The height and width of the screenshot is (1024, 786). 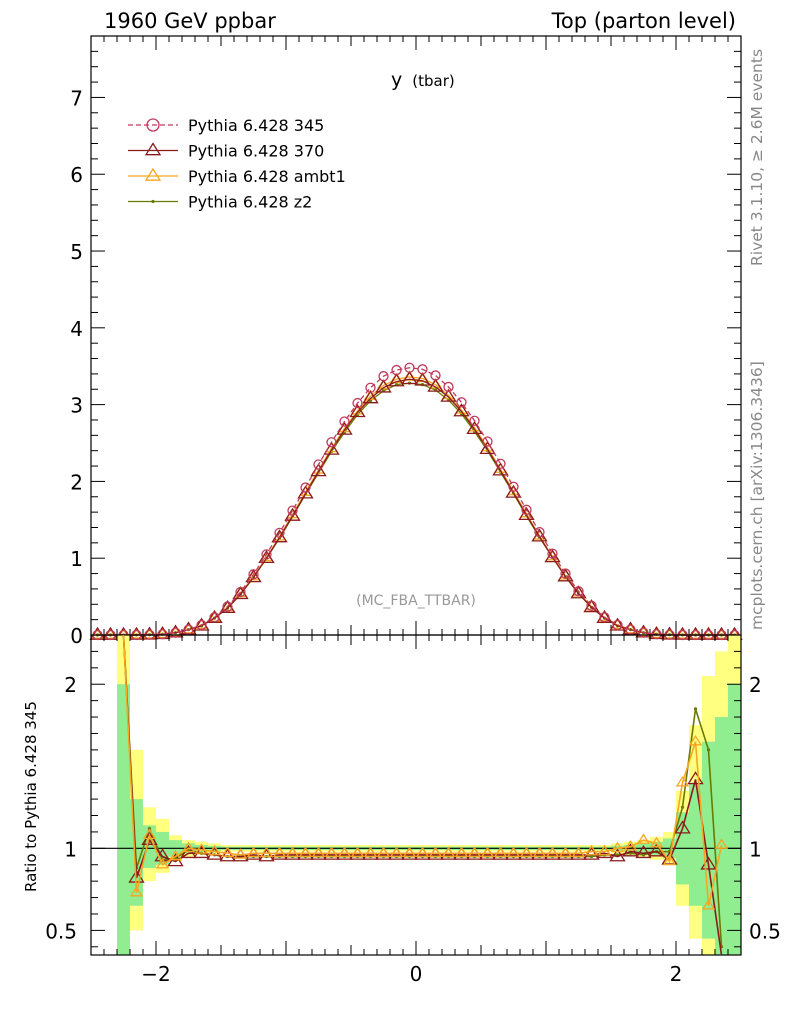 What do you see at coordinates (267, 176) in the screenshot?
I see `legend-label: Pythia 6.428 ambt1` at bounding box center [267, 176].